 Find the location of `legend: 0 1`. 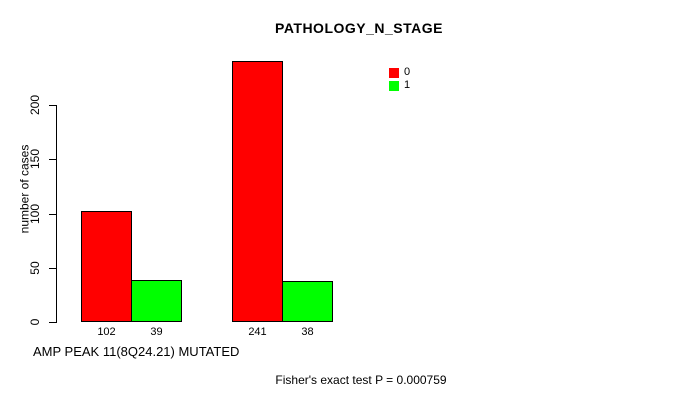

legend: 0 1 is located at coordinates (399, 79).